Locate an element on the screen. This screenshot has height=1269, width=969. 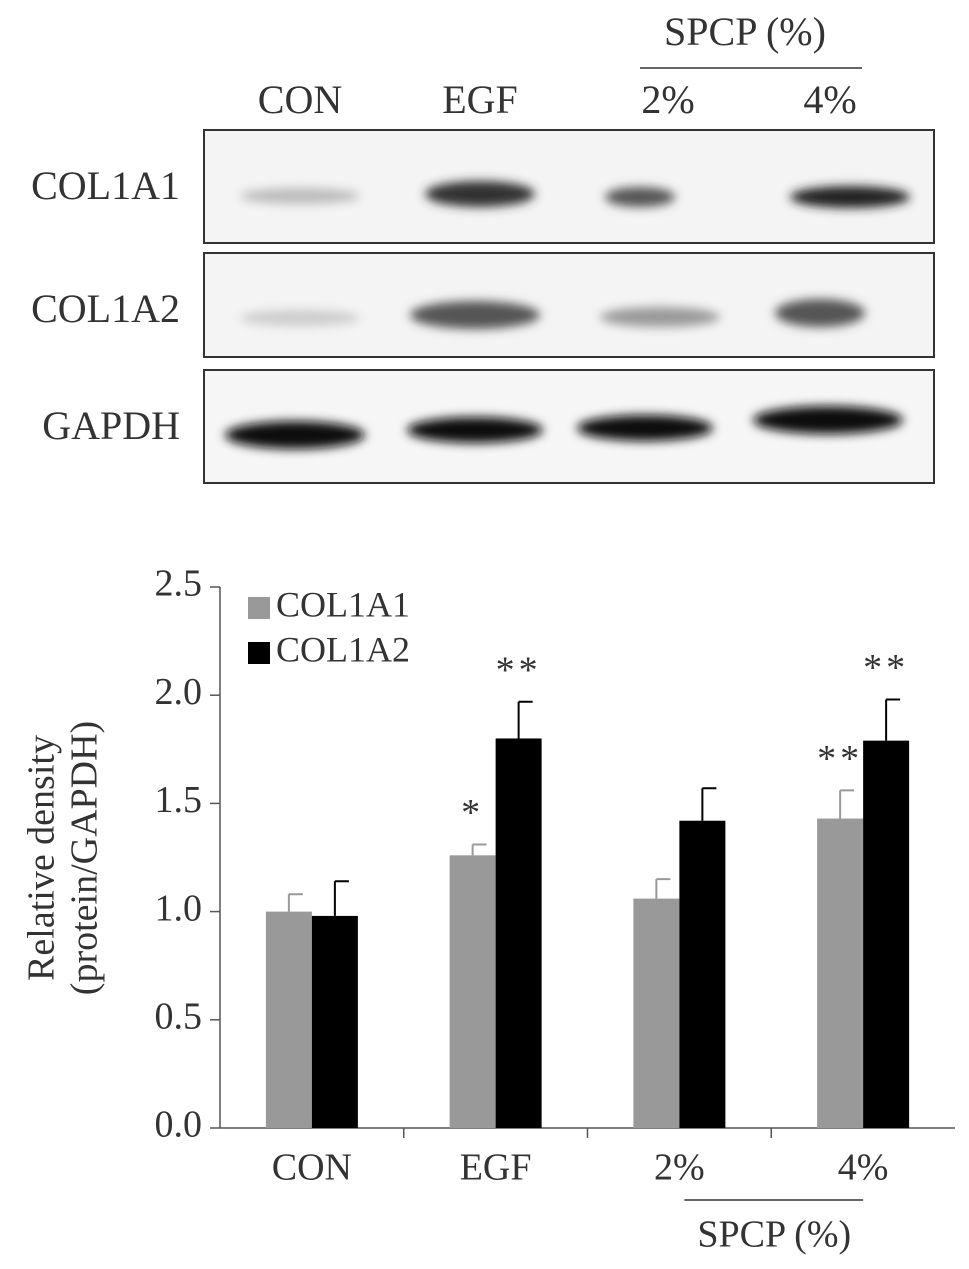
y-tick-label: 1.5 is located at coordinates (179, 800).